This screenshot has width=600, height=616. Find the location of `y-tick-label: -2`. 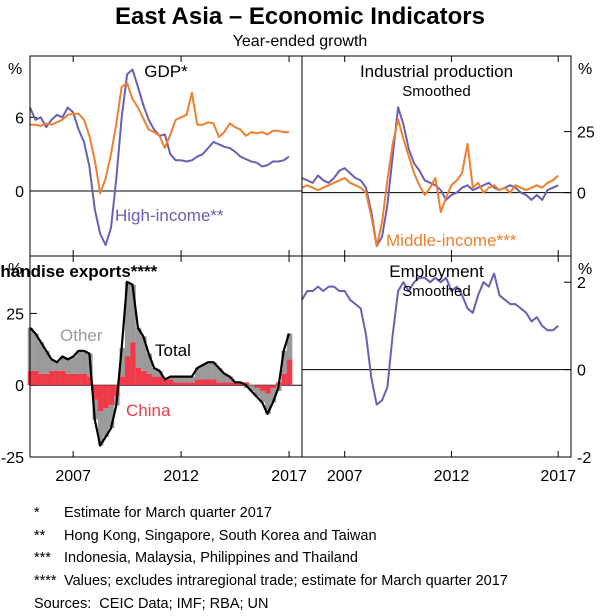

y-tick-label: -2 is located at coordinates (584, 458).